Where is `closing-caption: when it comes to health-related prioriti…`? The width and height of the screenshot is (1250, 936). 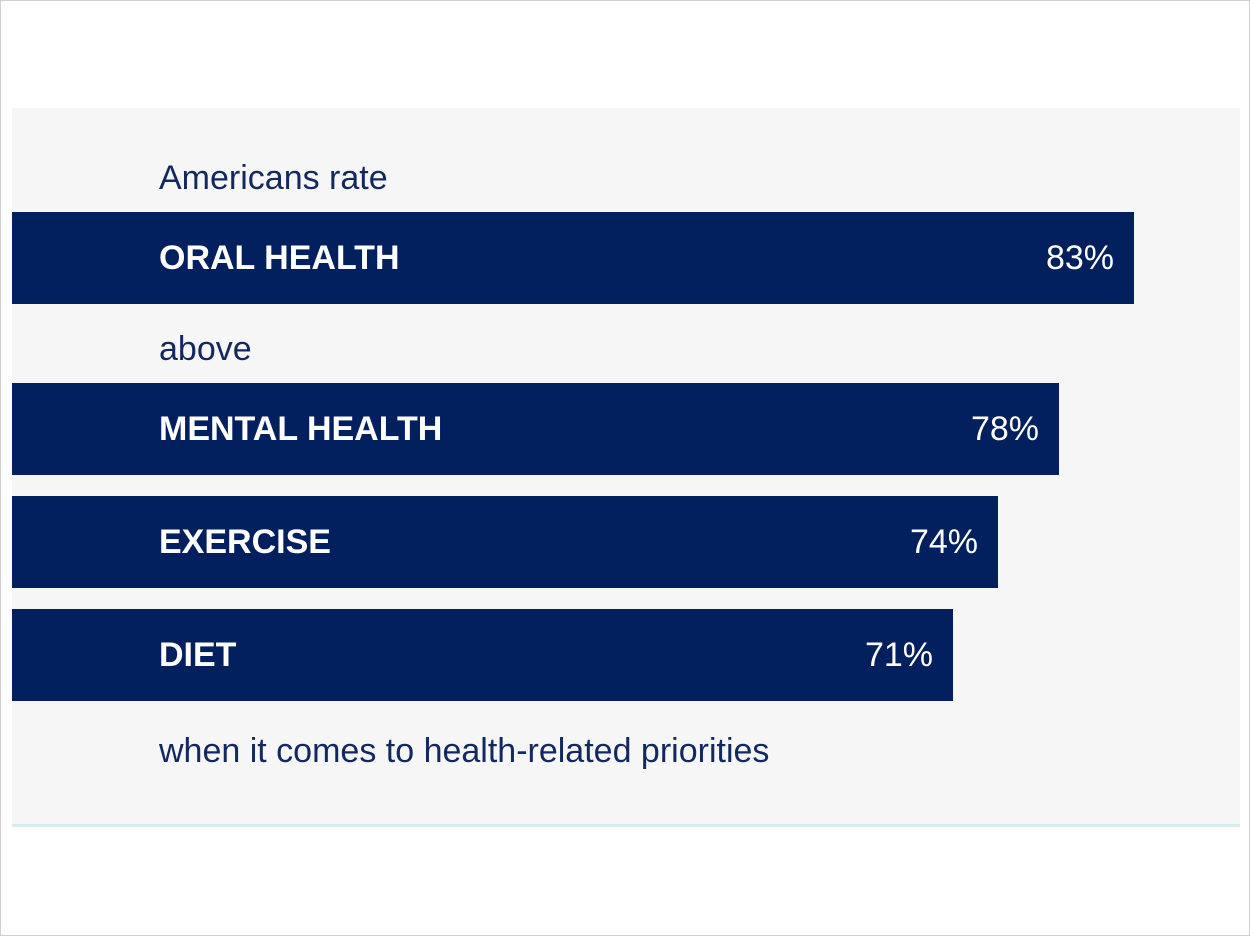 closing-caption: when it comes to health-related prioriti… is located at coordinates (464, 751).